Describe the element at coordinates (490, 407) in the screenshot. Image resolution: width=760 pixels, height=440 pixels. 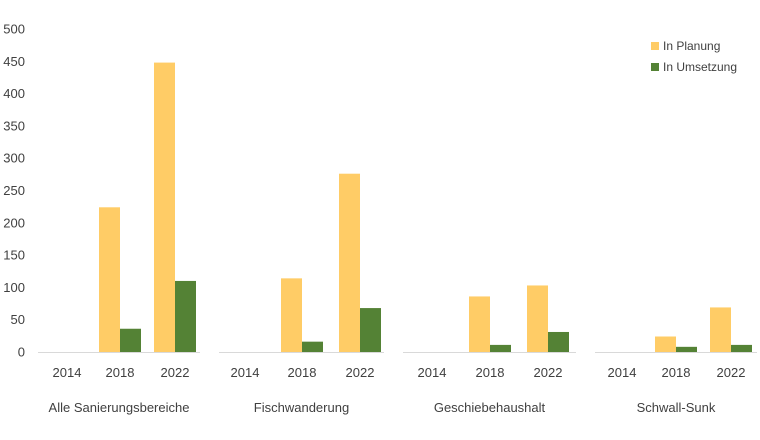
I see `group-label: Geschiebehaushalt` at that location.